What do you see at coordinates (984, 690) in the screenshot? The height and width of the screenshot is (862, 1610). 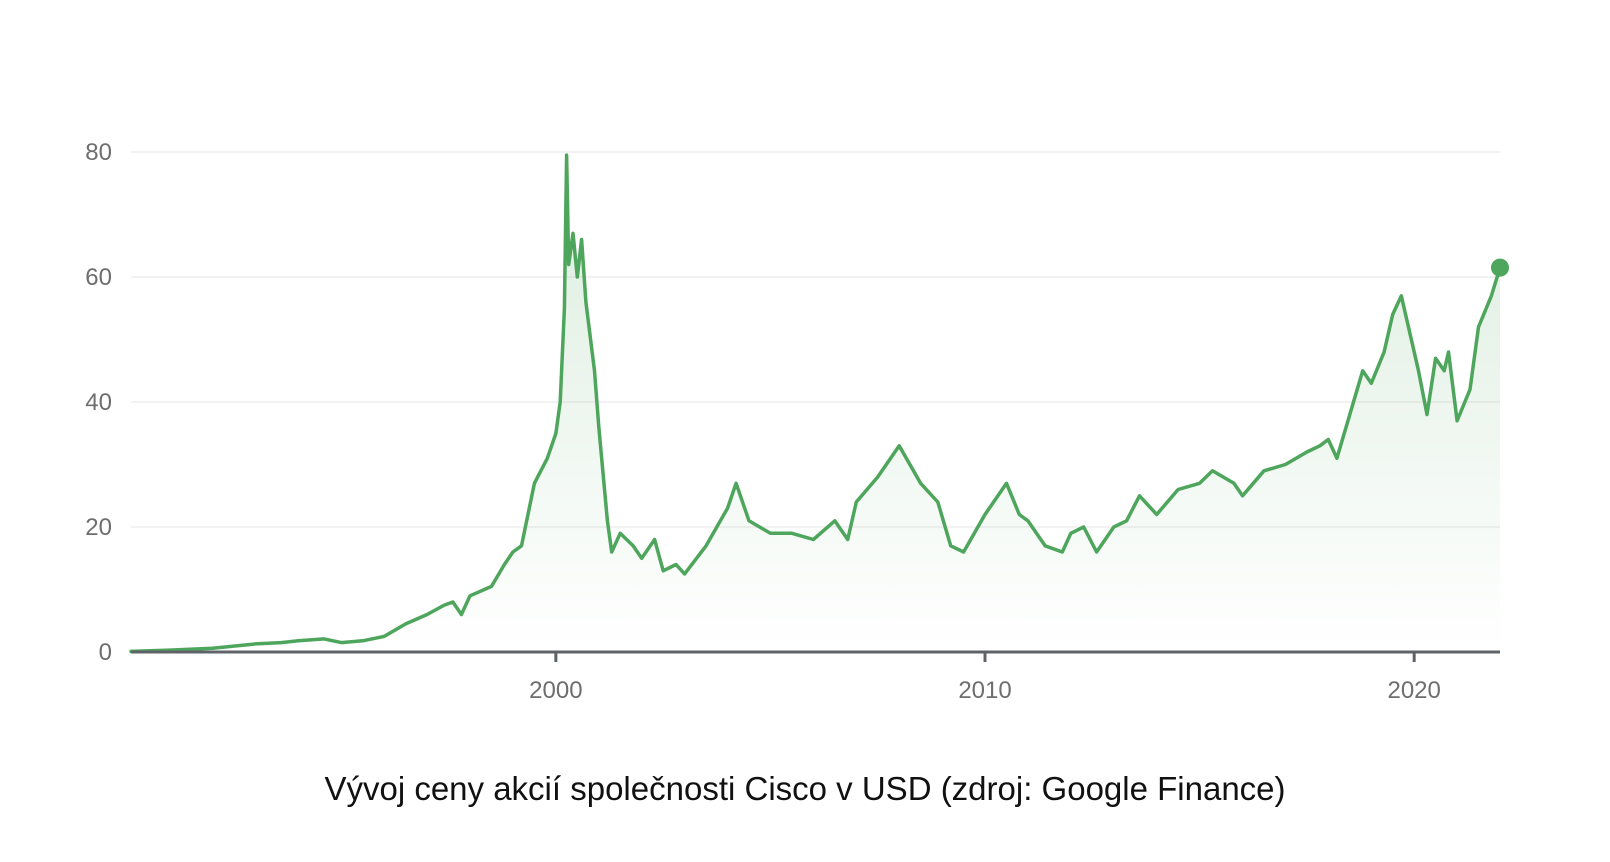 I see `x-tick-label: 2010` at bounding box center [984, 690].